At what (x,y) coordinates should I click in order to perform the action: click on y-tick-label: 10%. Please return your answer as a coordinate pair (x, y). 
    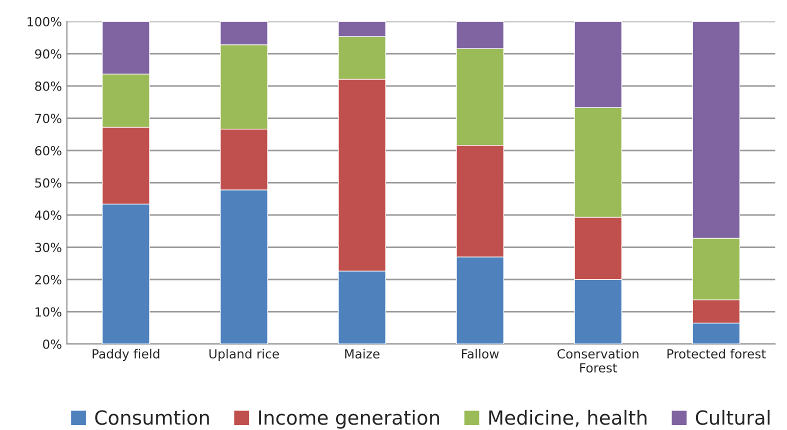
    Looking at the image, I should click on (49, 312).